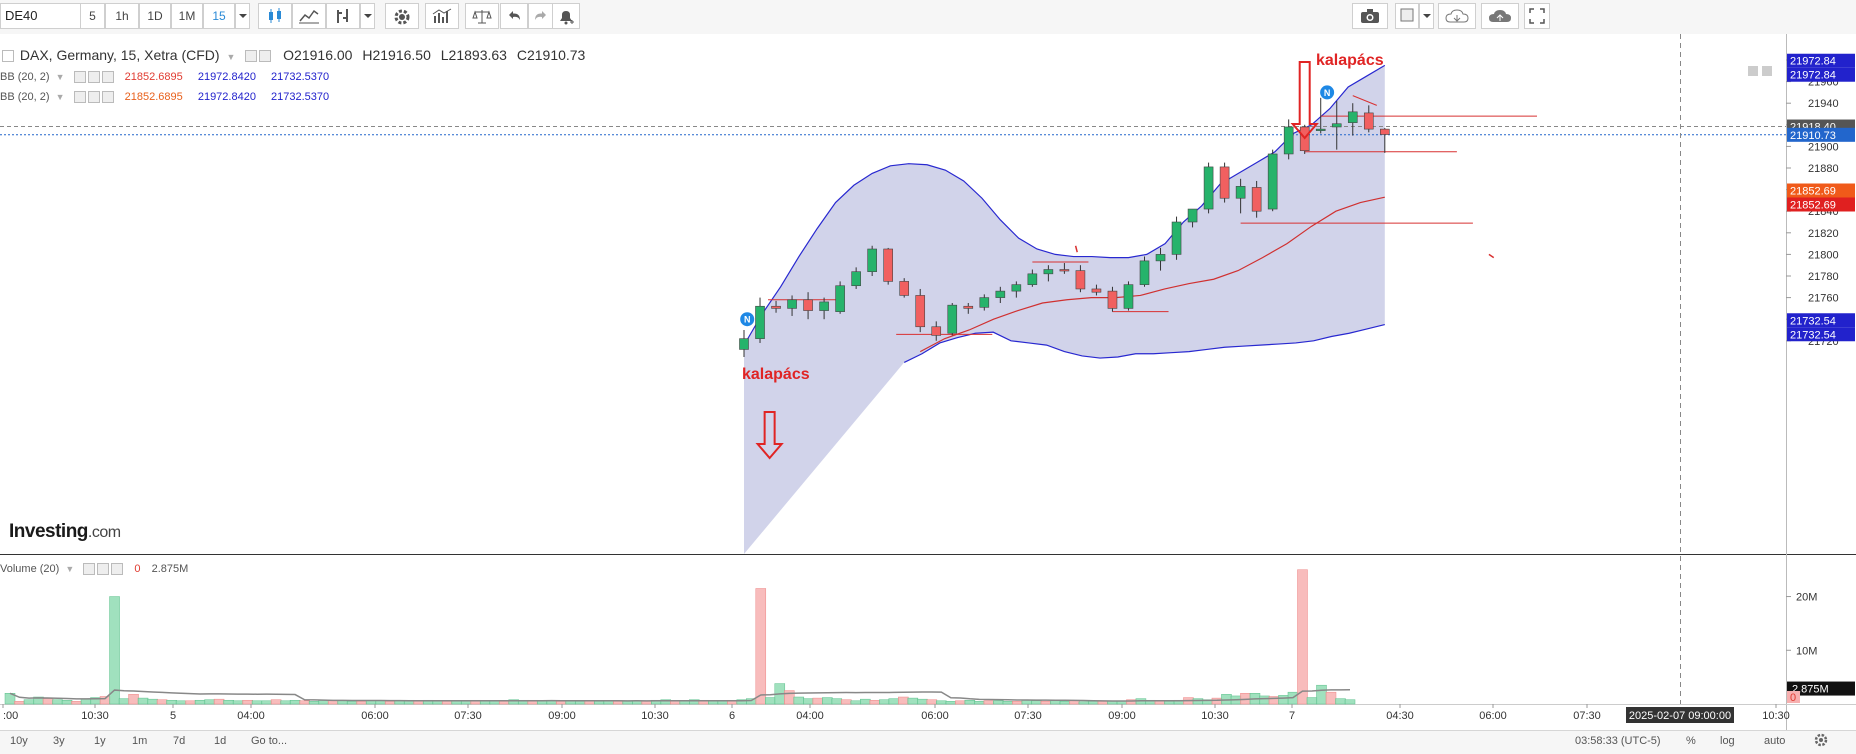 The image size is (1856, 754). I want to click on range-1y: 1y, so click(100, 741).